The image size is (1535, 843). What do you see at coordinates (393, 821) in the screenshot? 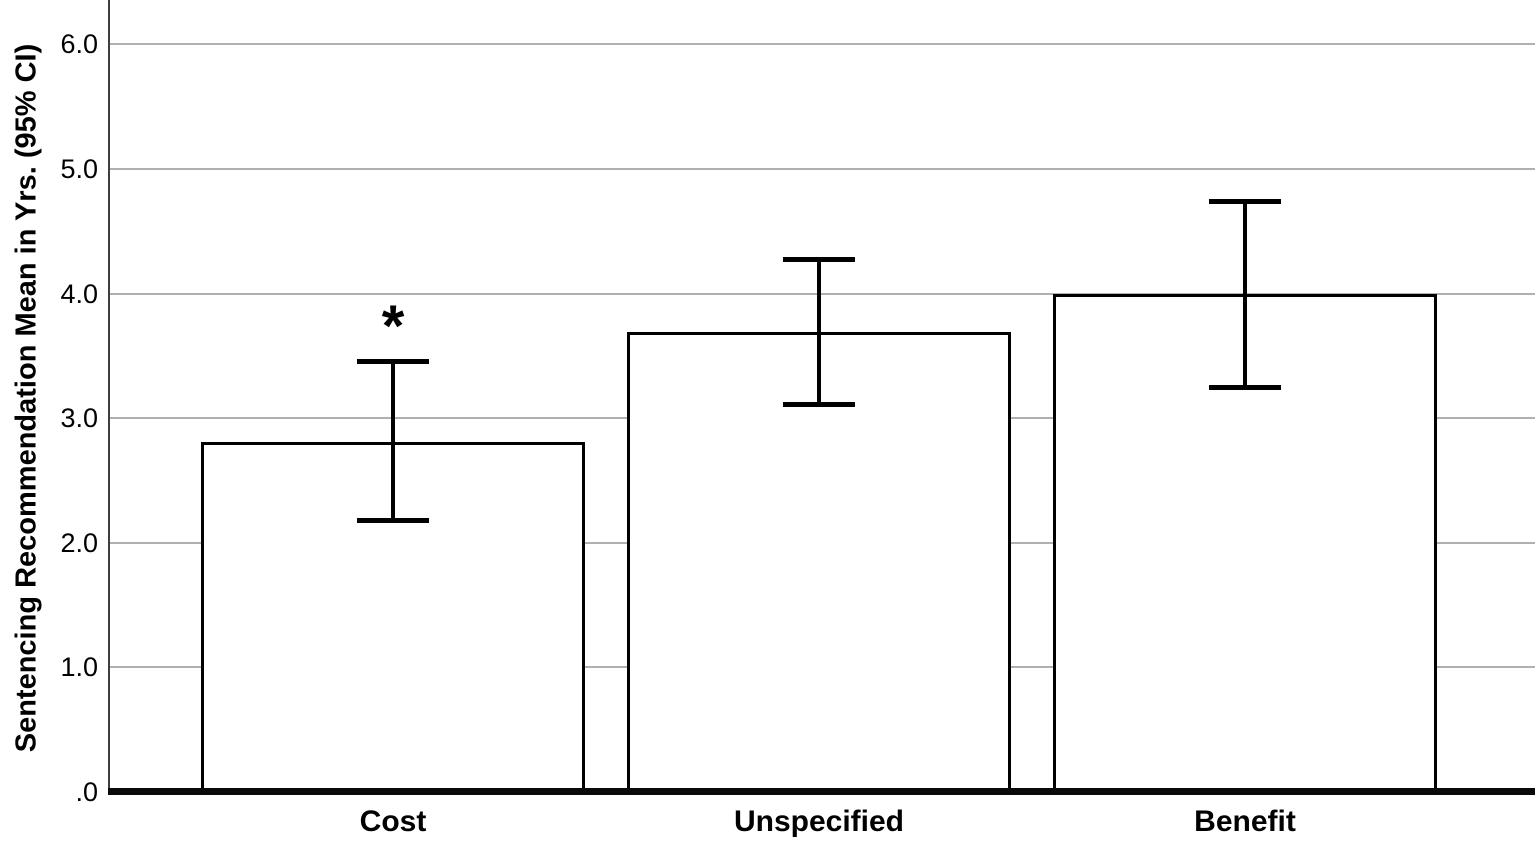
I see `x-category-label: Cost` at bounding box center [393, 821].